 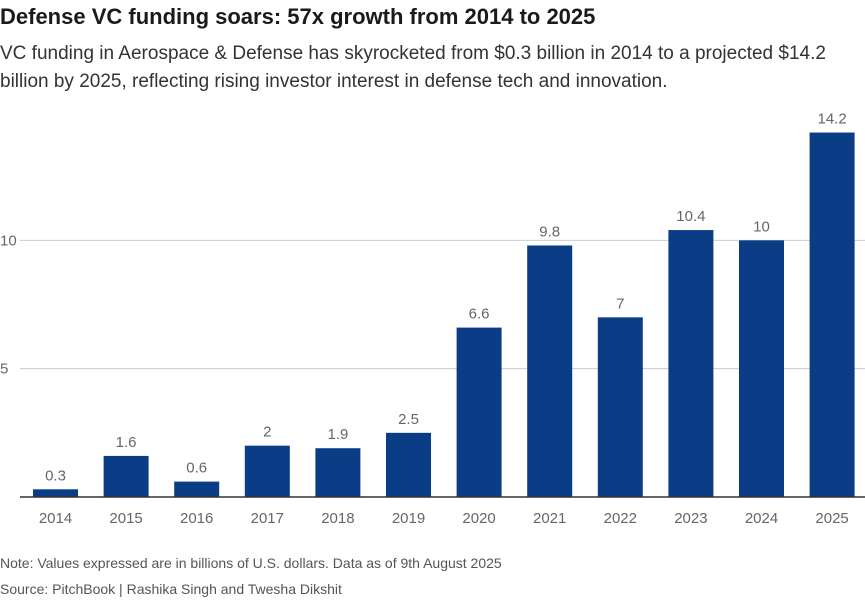 What do you see at coordinates (55, 475) in the screenshot?
I see `value-label-2014: 0.3` at bounding box center [55, 475].